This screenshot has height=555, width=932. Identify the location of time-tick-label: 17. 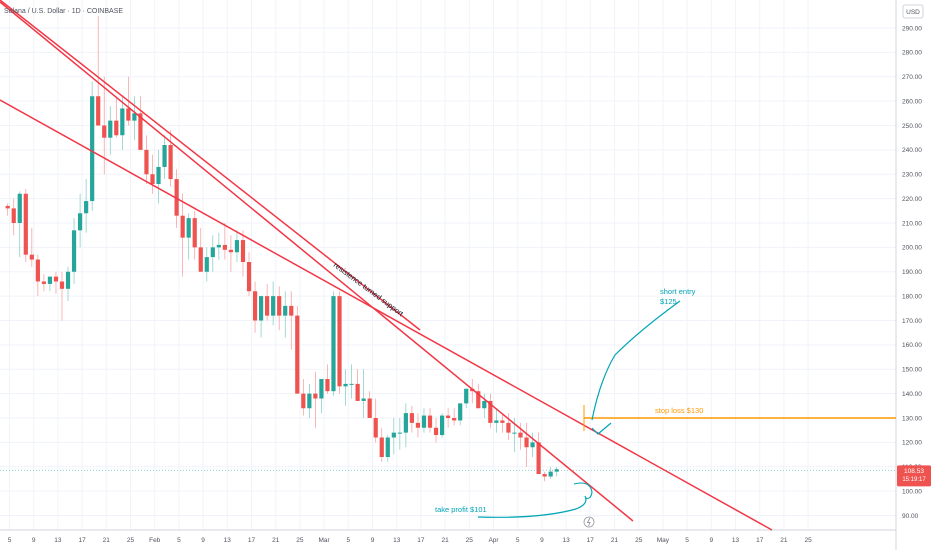
(591, 540).